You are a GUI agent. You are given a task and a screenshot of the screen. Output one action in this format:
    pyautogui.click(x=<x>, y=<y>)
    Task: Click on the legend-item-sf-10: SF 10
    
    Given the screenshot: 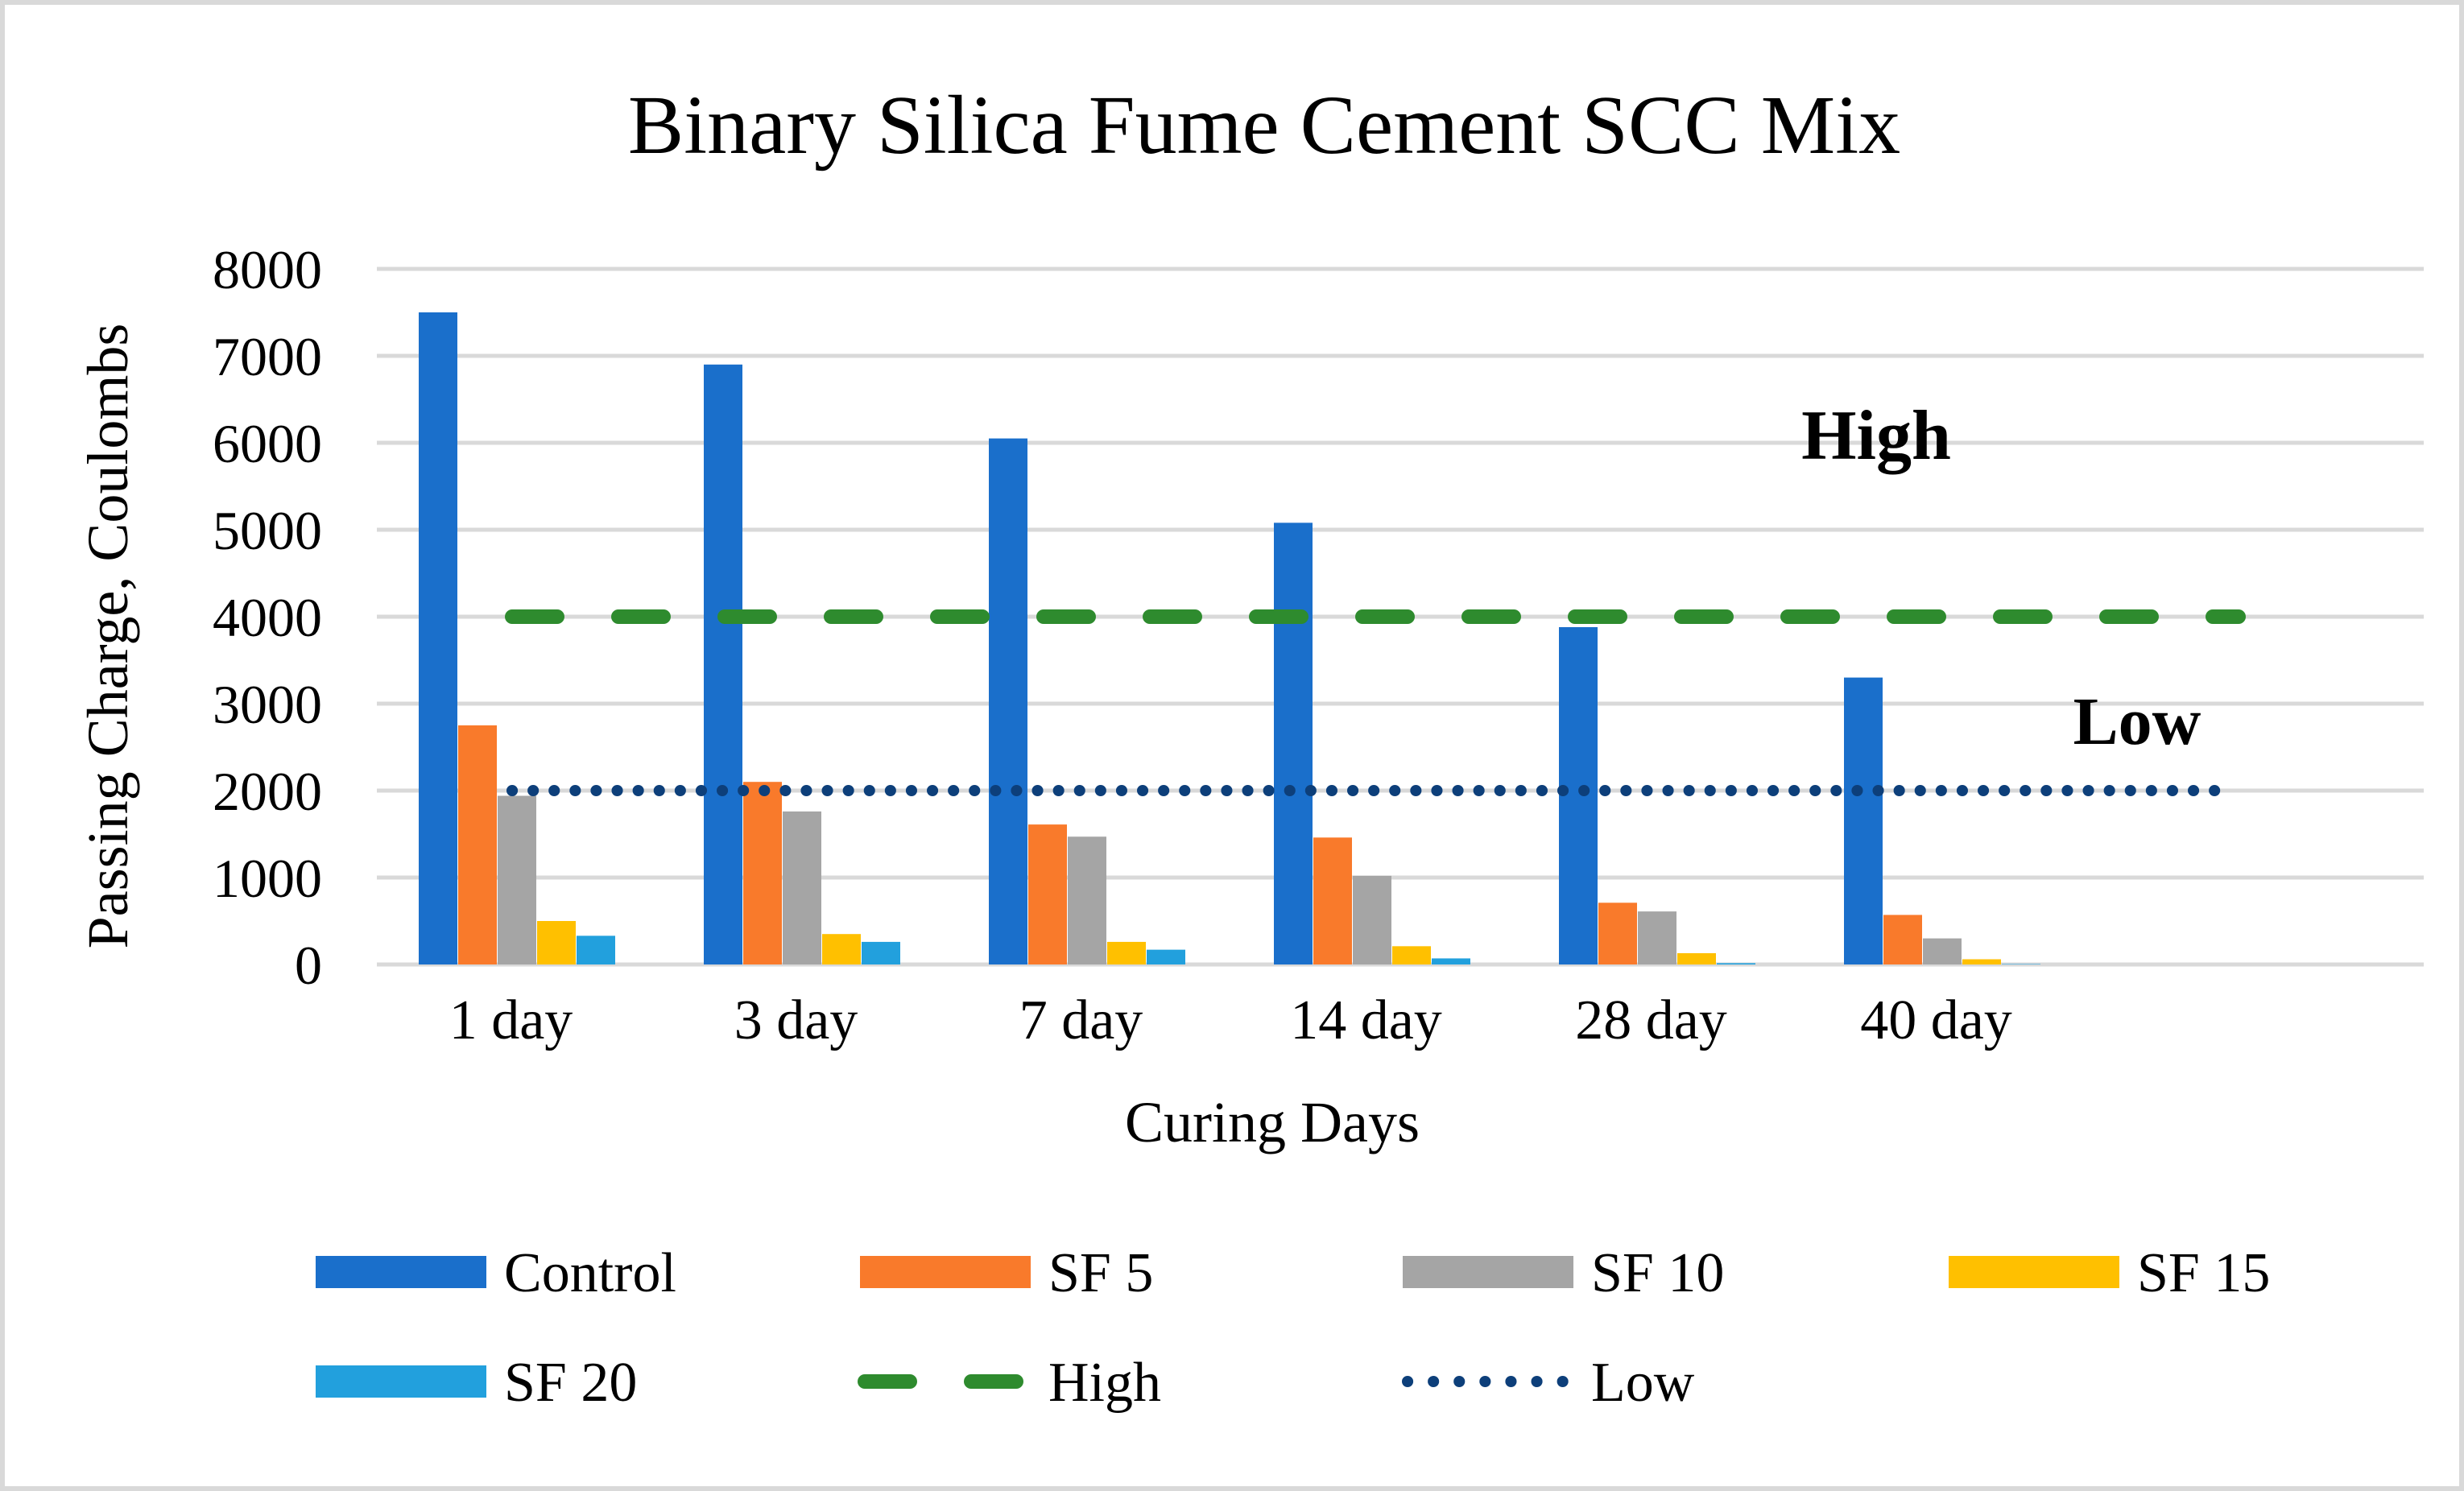 What is the action you would take?
    pyautogui.click(x=1563, y=1273)
    